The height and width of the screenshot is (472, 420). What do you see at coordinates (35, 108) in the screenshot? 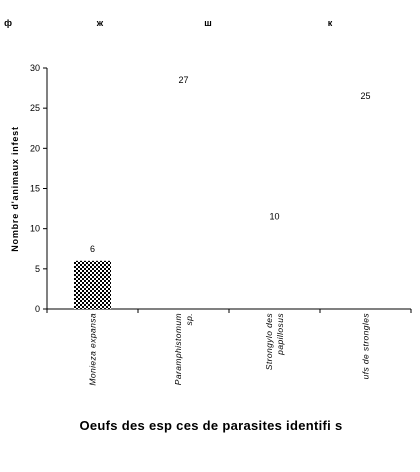
I see `y-tick-label: 25` at bounding box center [35, 108].